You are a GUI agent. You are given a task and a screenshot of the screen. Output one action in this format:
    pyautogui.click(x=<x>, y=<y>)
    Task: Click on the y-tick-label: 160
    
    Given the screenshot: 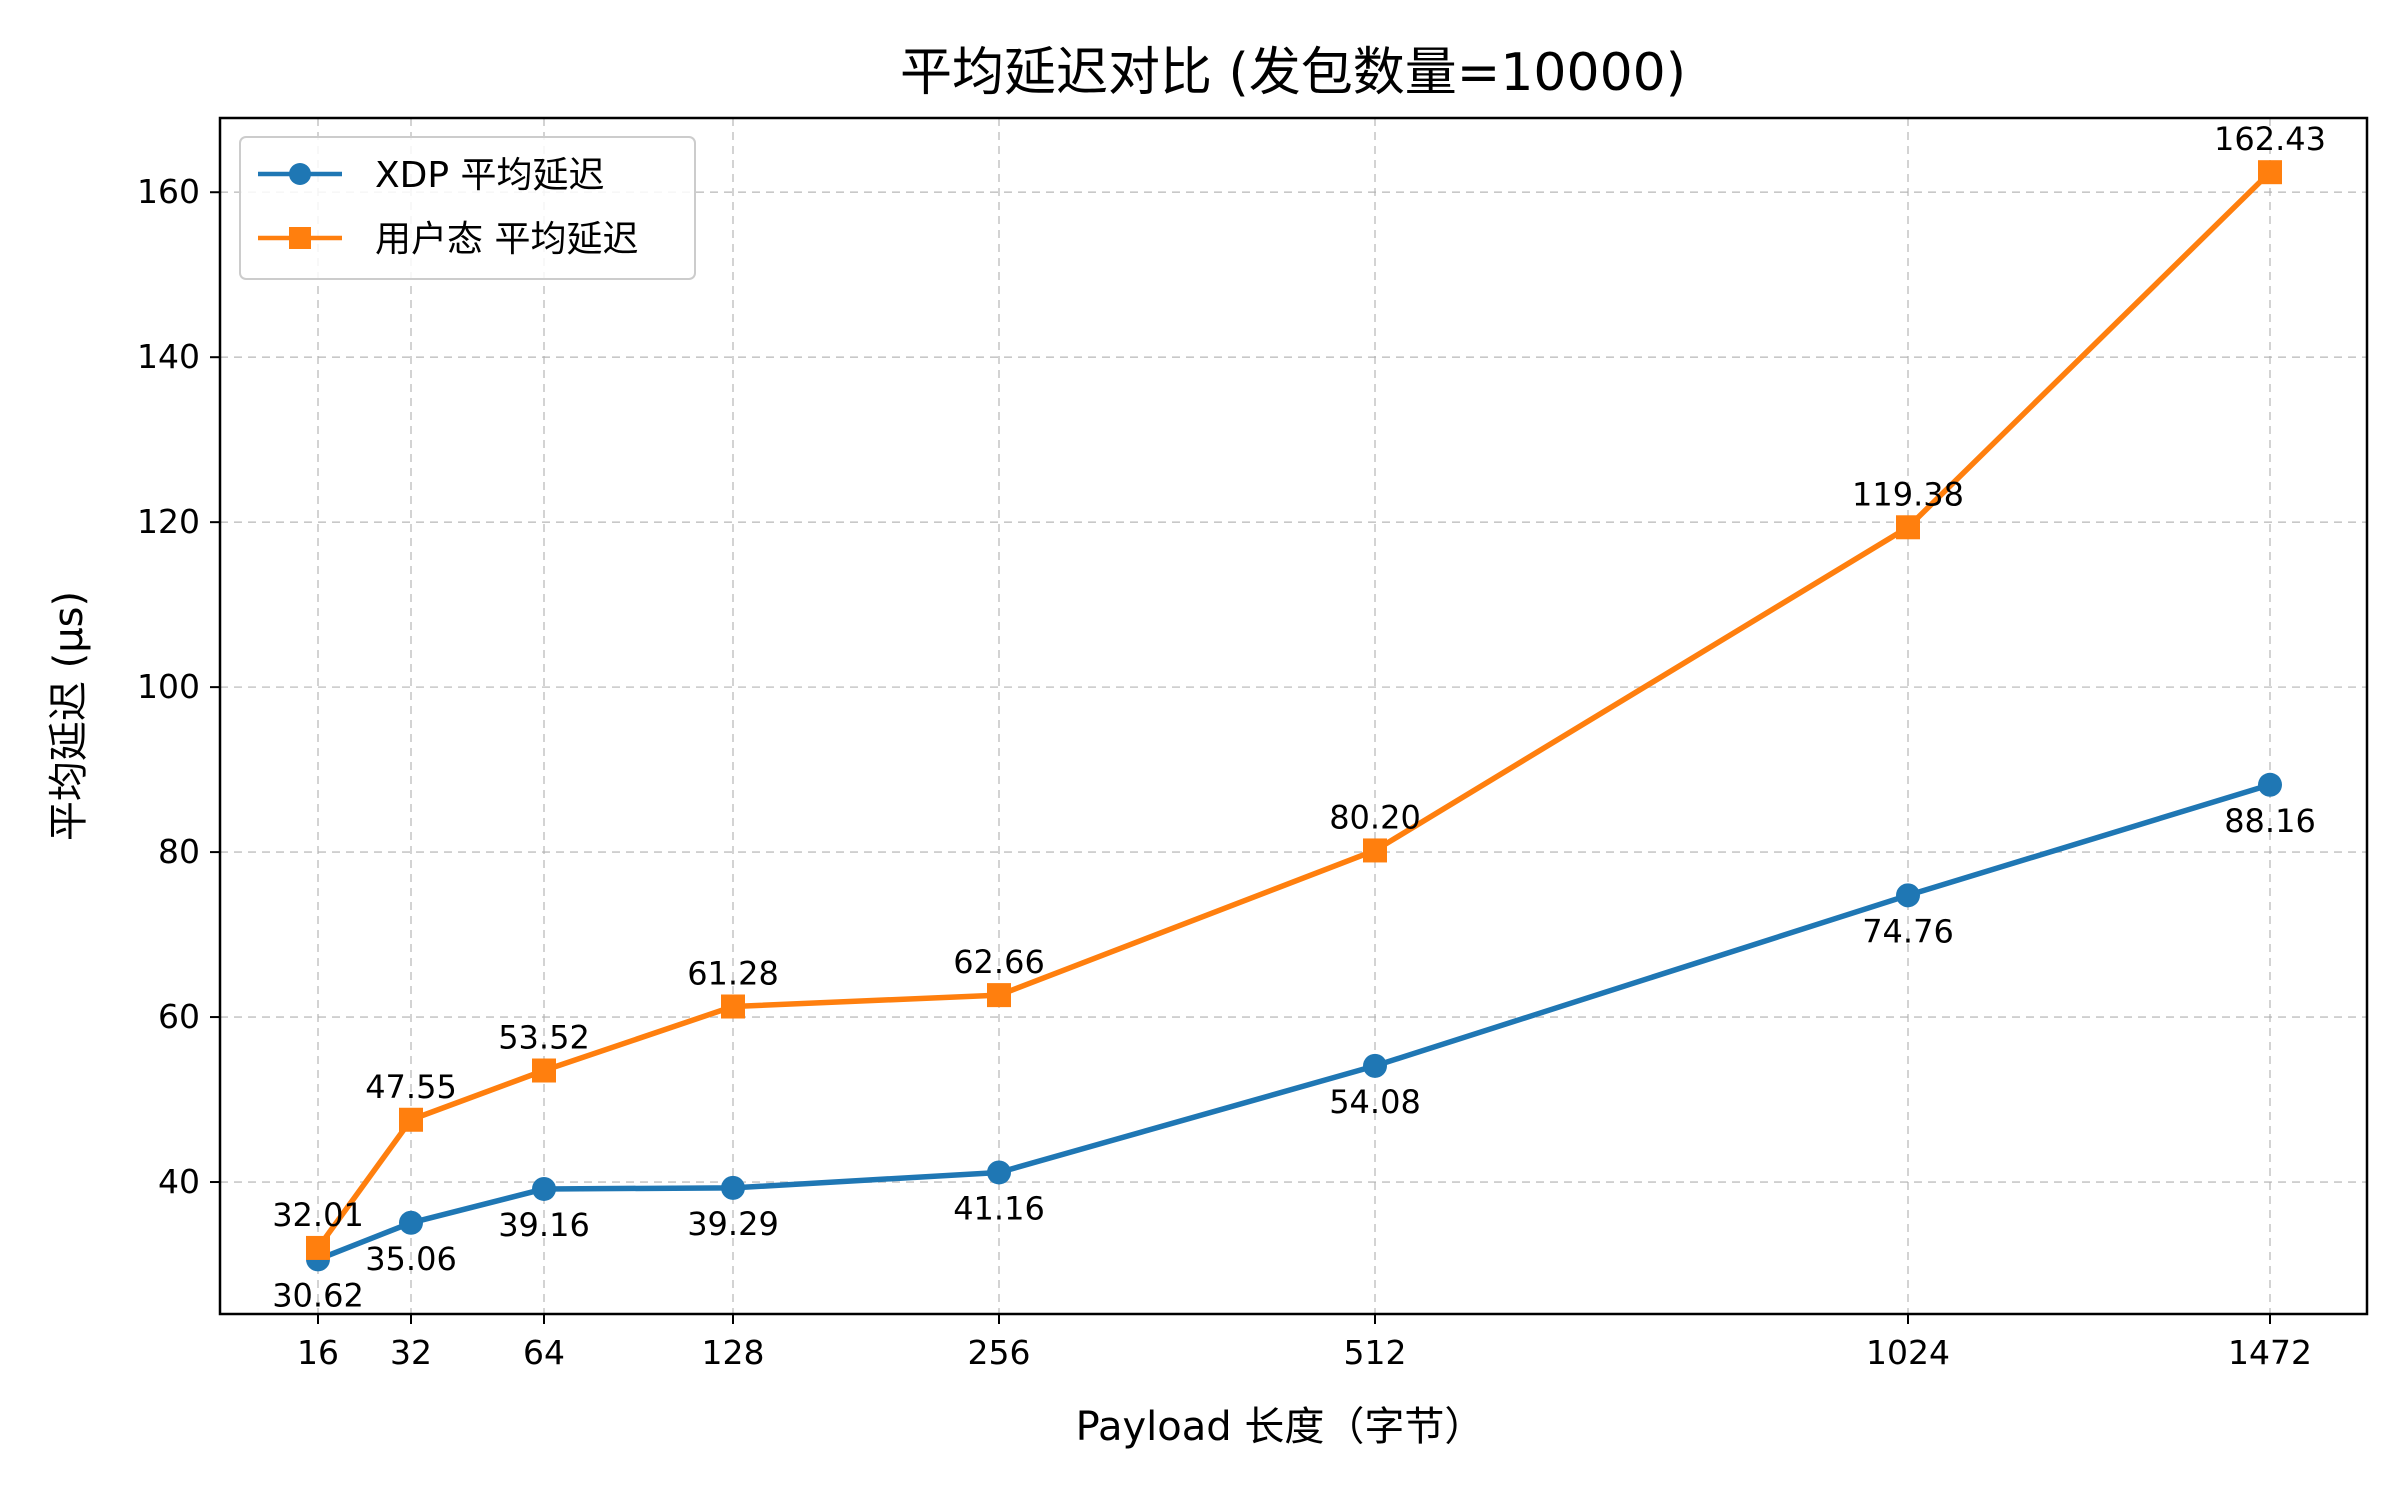 What is the action you would take?
    pyautogui.click(x=168, y=191)
    